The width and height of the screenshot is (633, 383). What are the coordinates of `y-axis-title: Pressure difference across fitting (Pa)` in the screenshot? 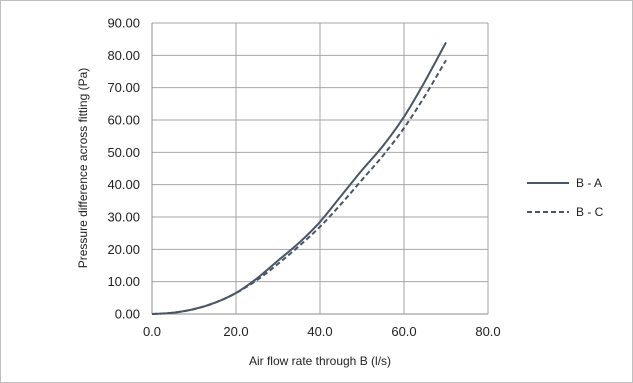 It's located at (83, 168).